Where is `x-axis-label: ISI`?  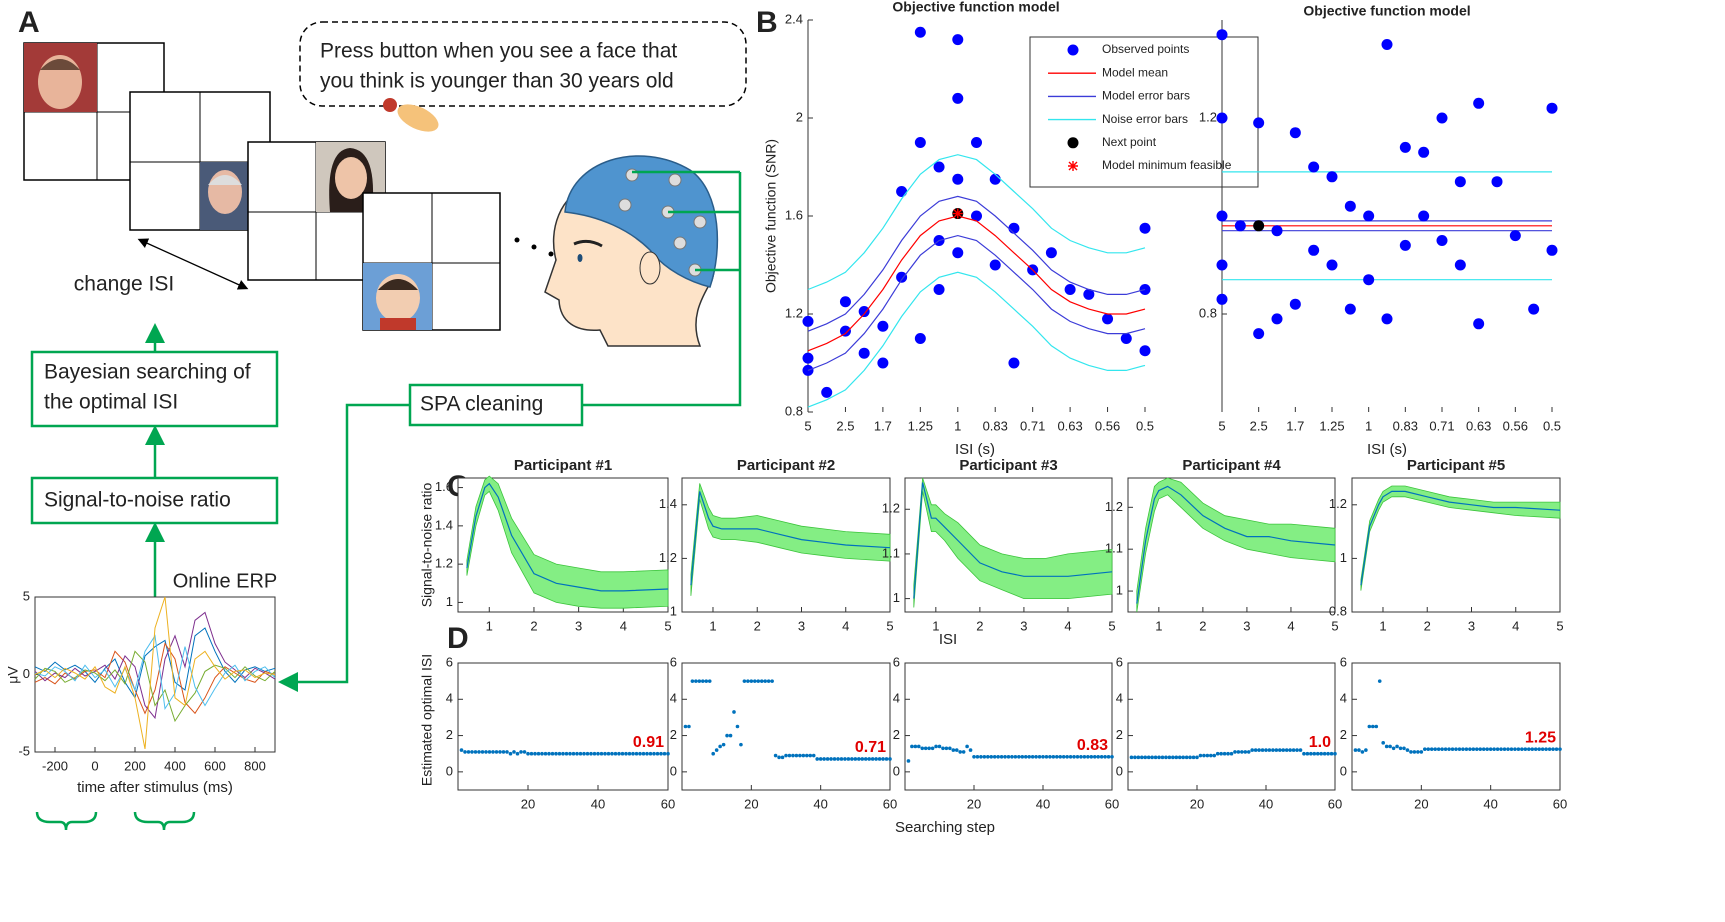 x-axis-label: ISI is located at coordinates (948, 639).